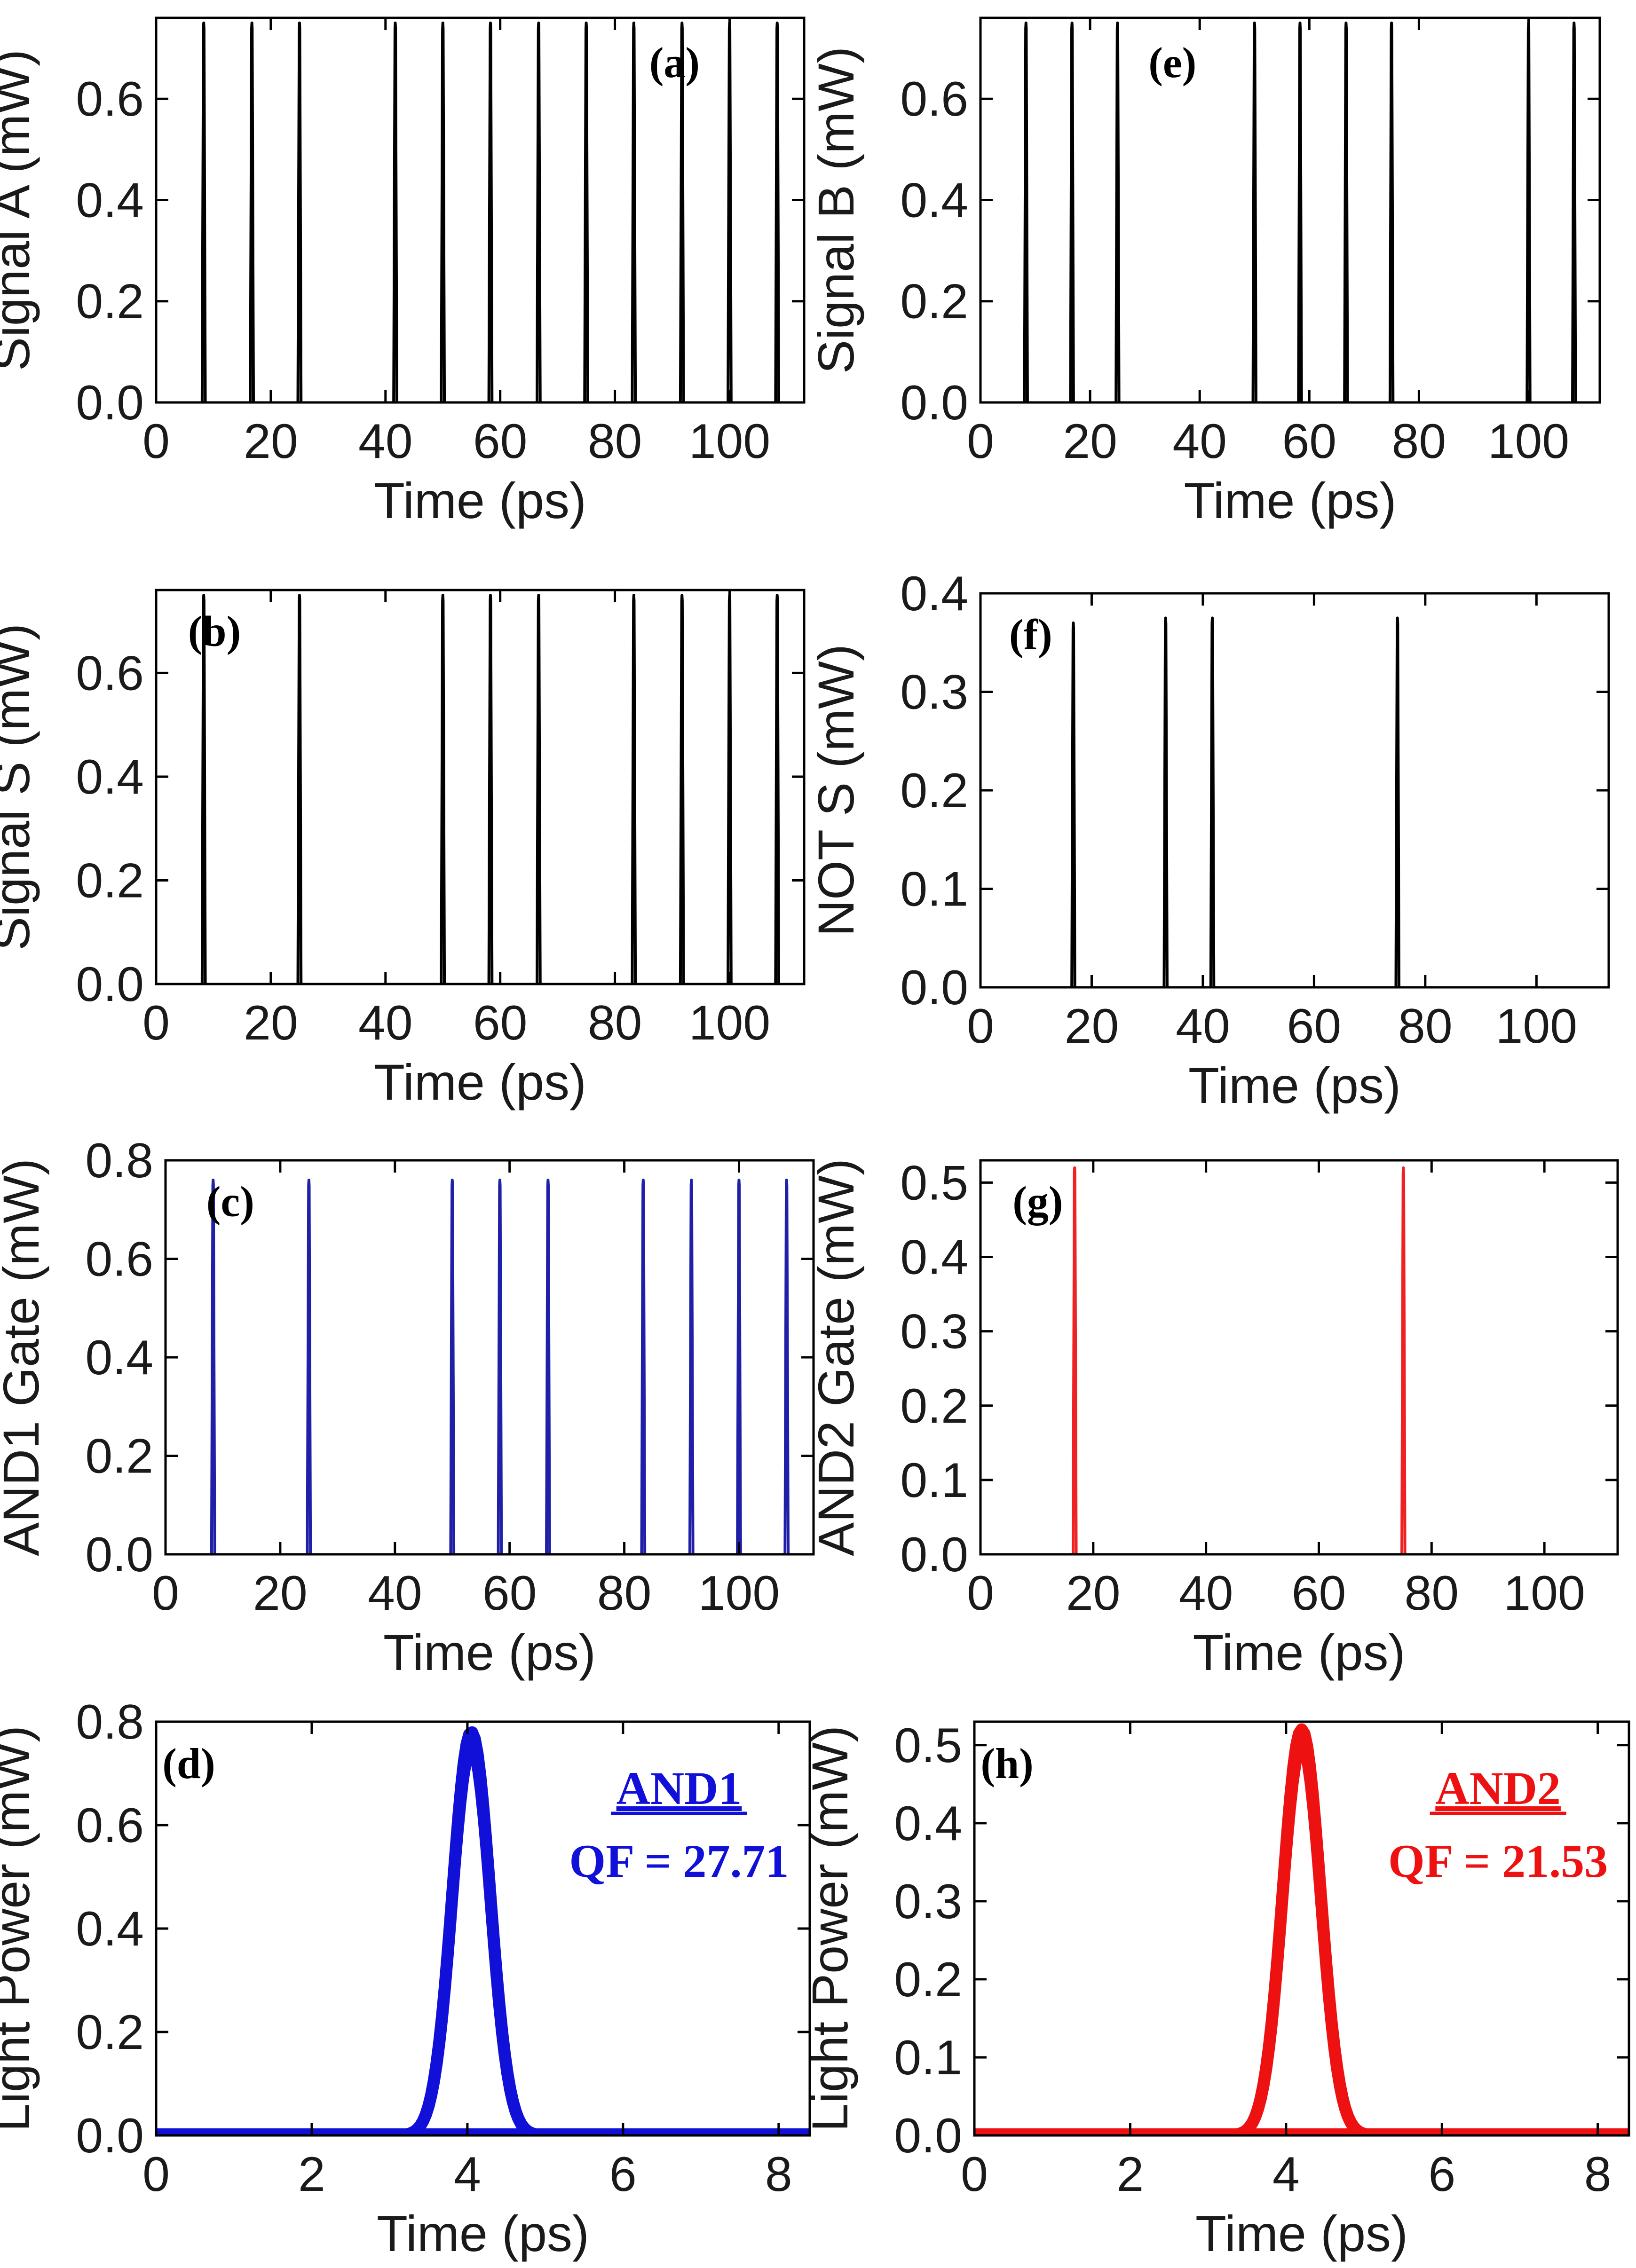 The height and width of the screenshot is (2268, 1636). What do you see at coordinates (230, 1202) in the screenshot?
I see `panel-label: (c)` at bounding box center [230, 1202].